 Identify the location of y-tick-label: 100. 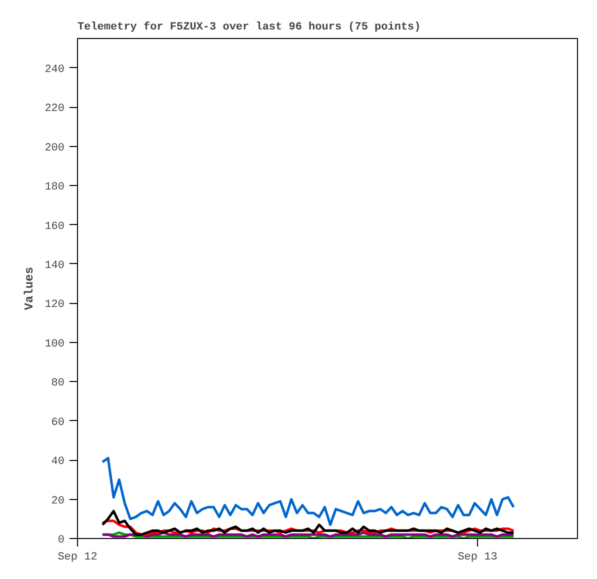
(54, 344).